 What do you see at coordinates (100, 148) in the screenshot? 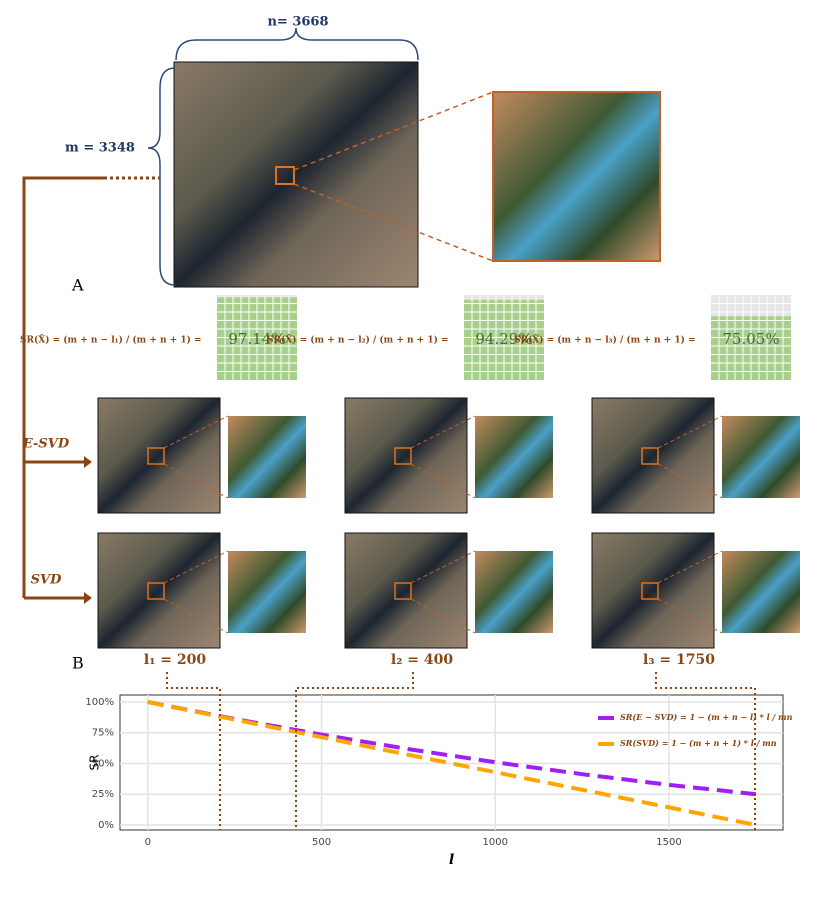
I see `m-label: m = 3348` at bounding box center [100, 148].